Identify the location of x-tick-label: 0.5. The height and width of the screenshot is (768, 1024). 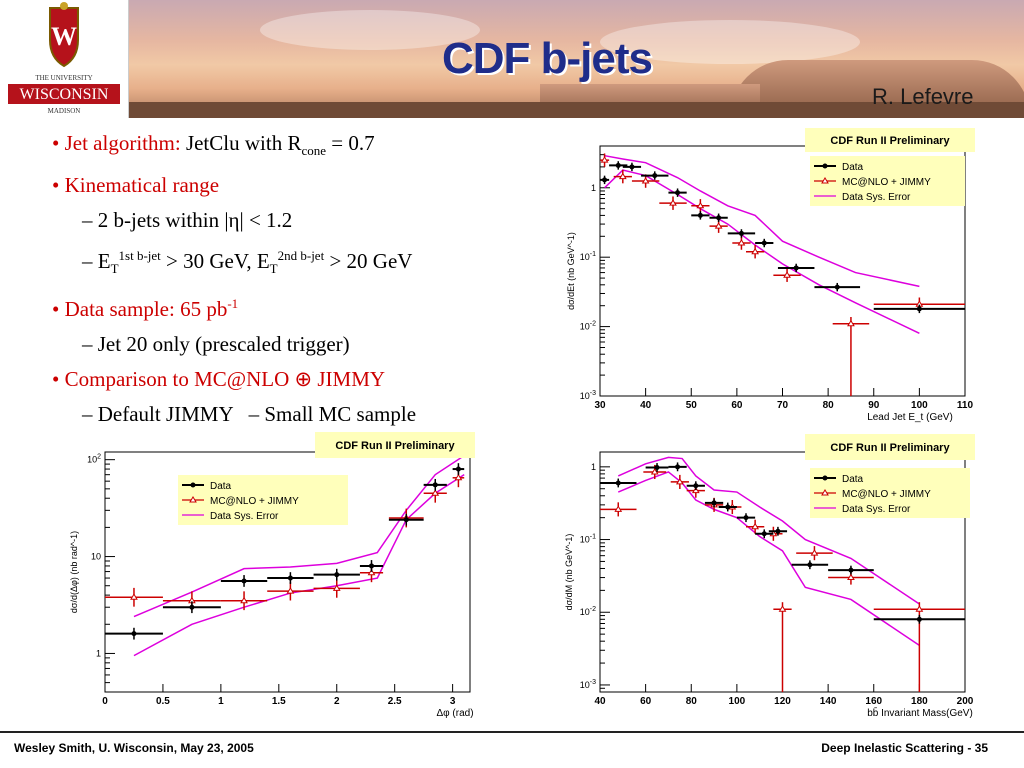
(163, 701).